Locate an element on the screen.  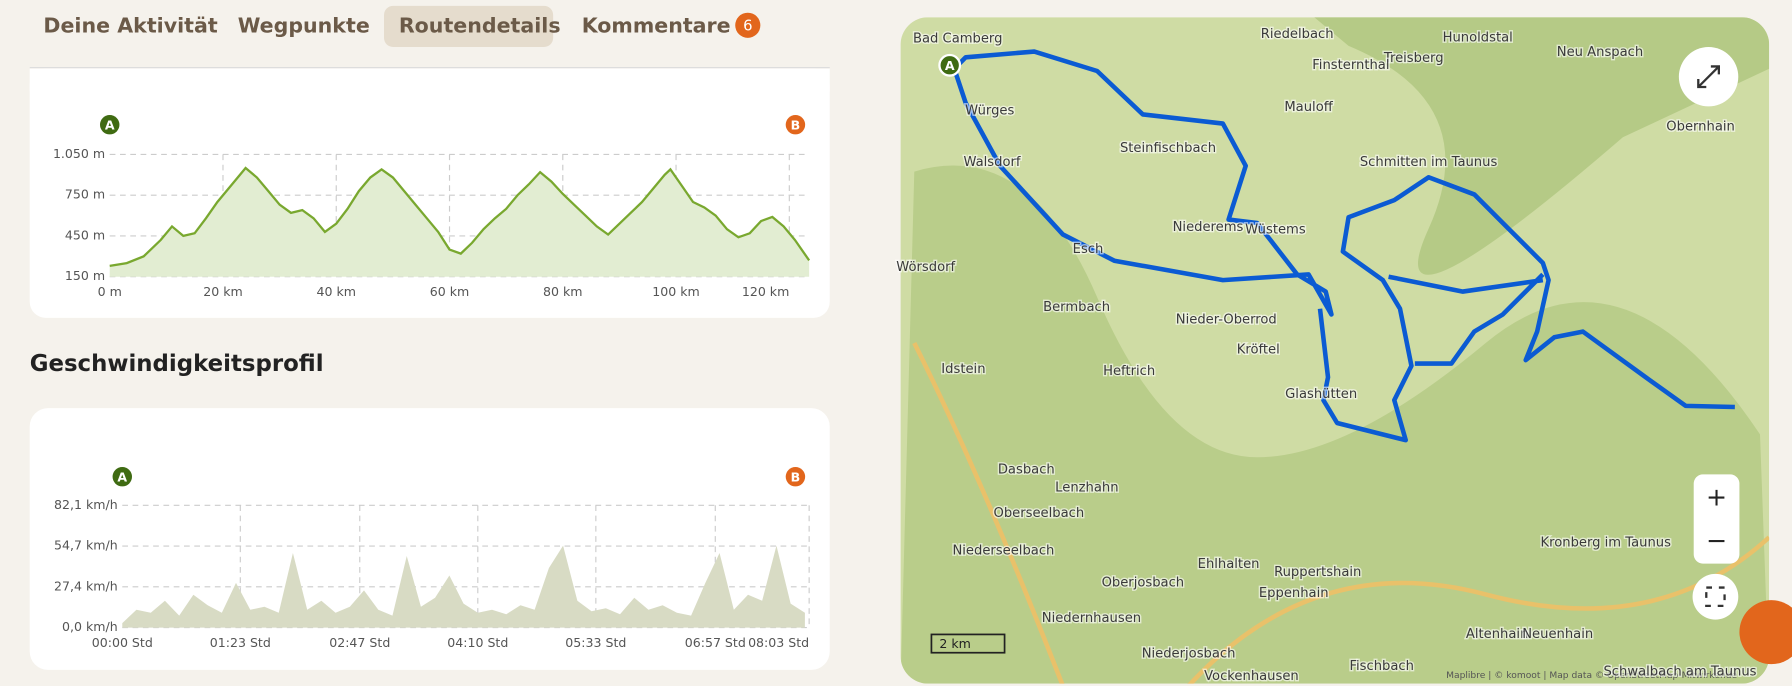
map-place-label: Fischbach is located at coordinates (1381, 666).